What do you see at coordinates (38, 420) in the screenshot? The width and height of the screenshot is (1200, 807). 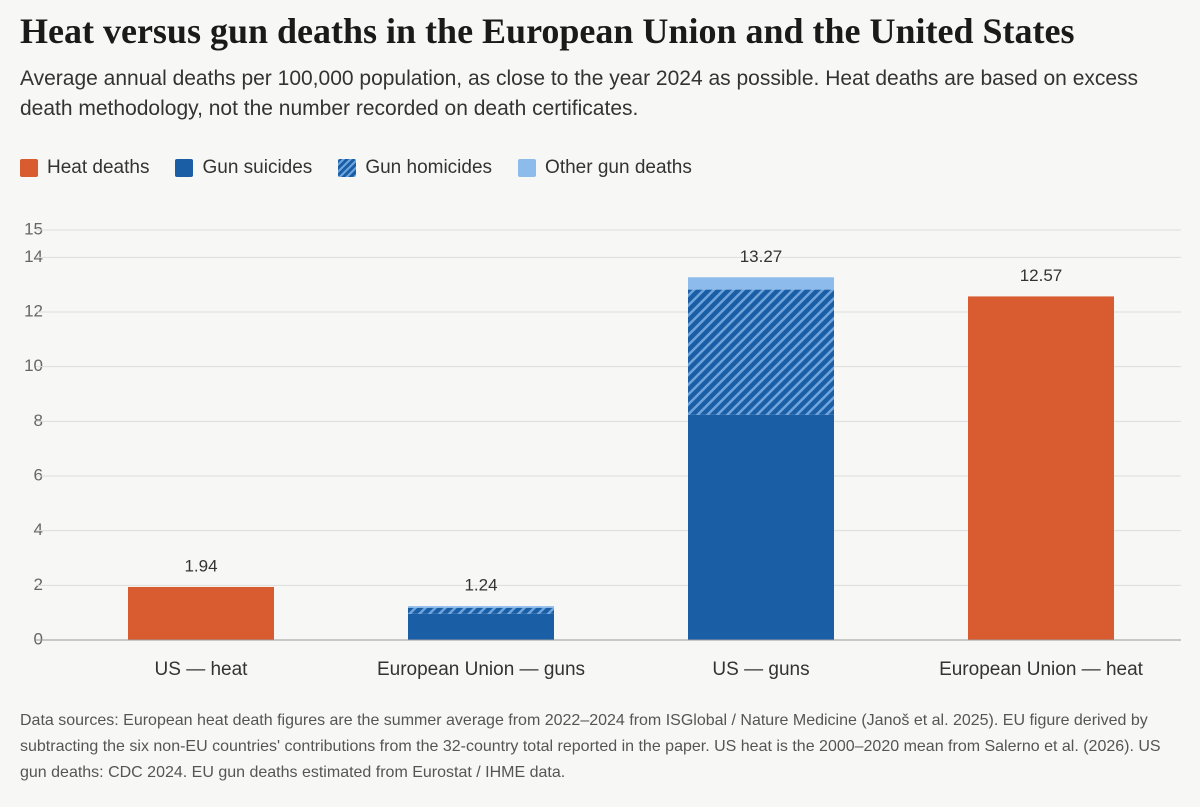 I see `y-tick-label: 8` at bounding box center [38, 420].